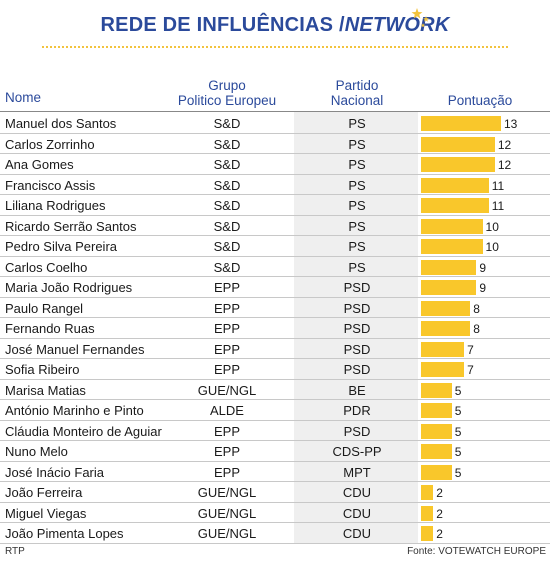 The width and height of the screenshot is (550, 562). What do you see at coordinates (36, 451) in the screenshot?
I see `row-name: Nuno Melo` at bounding box center [36, 451].